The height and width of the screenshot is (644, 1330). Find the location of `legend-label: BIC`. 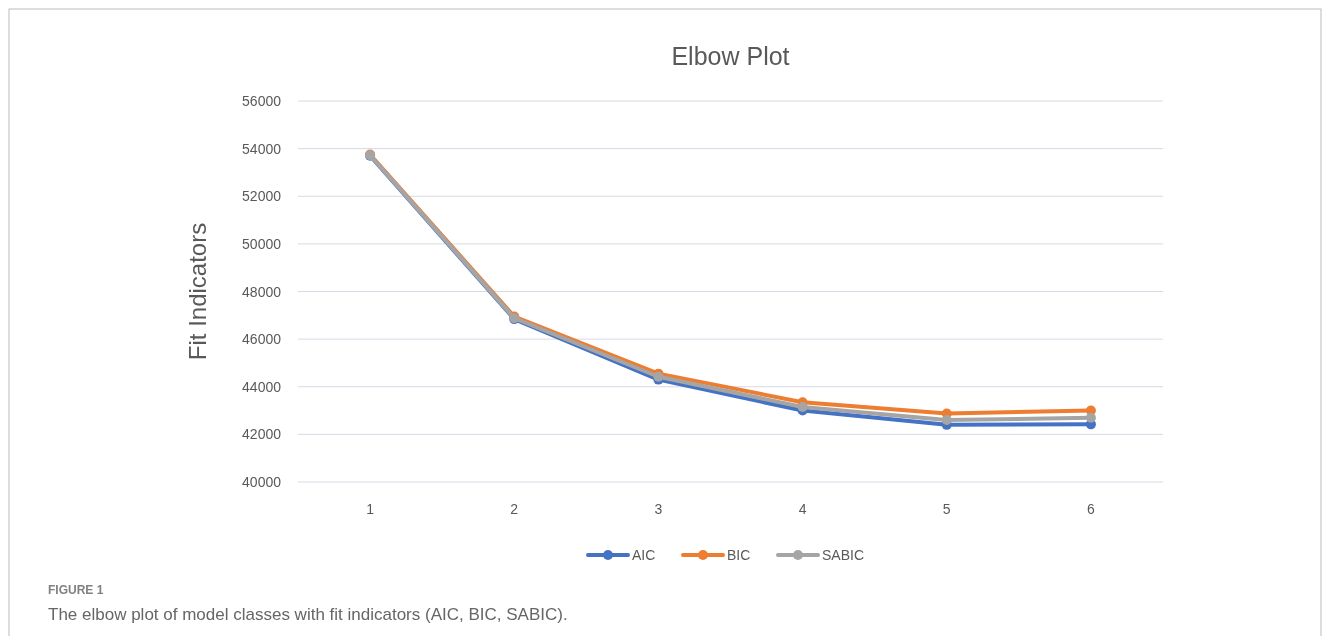

legend-label: BIC is located at coordinates (739, 555).